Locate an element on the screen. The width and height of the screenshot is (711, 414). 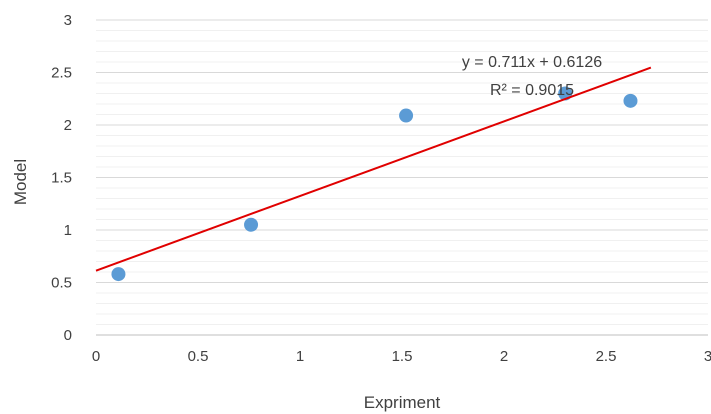
x-tick-label: 0.5 is located at coordinates (198, 356).